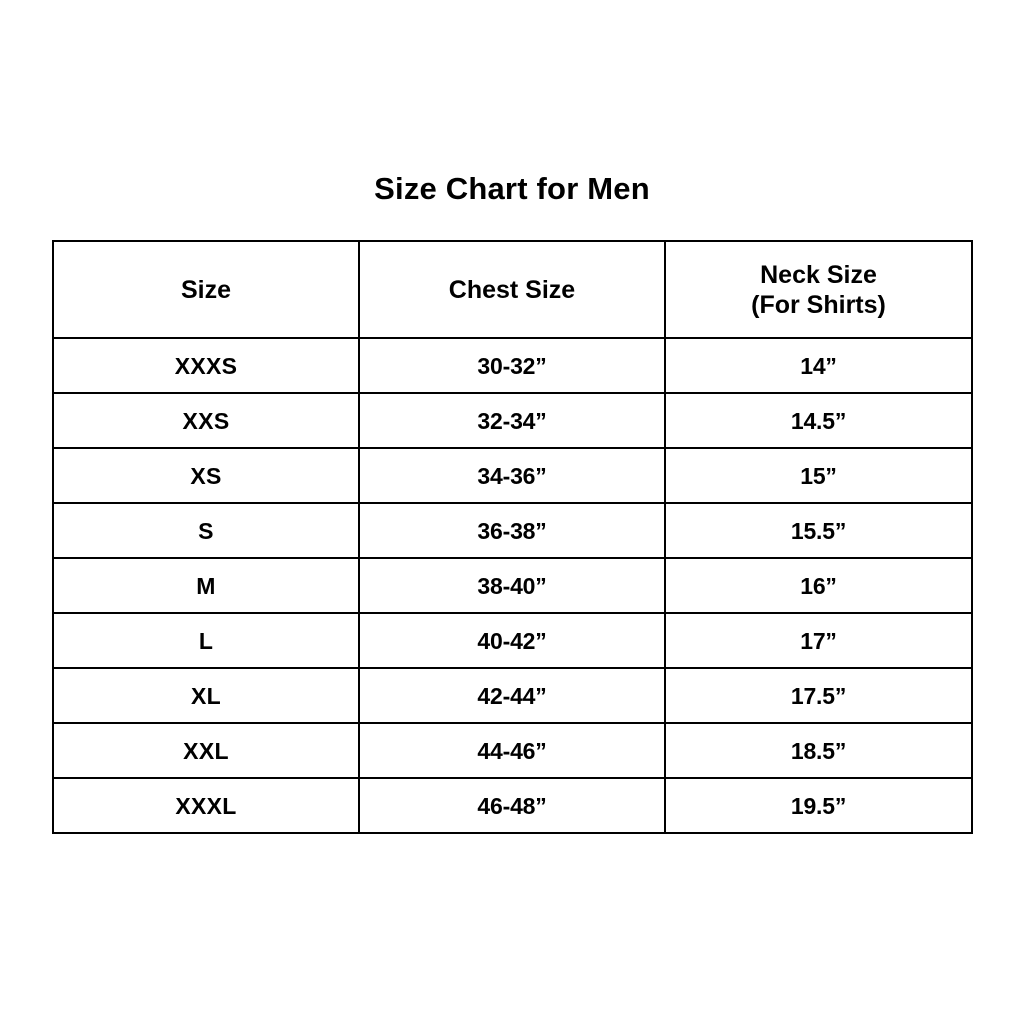 The width and height of the screenshot is (1024, 1024). I want to click on cell-size: XL, so click(206, 695).